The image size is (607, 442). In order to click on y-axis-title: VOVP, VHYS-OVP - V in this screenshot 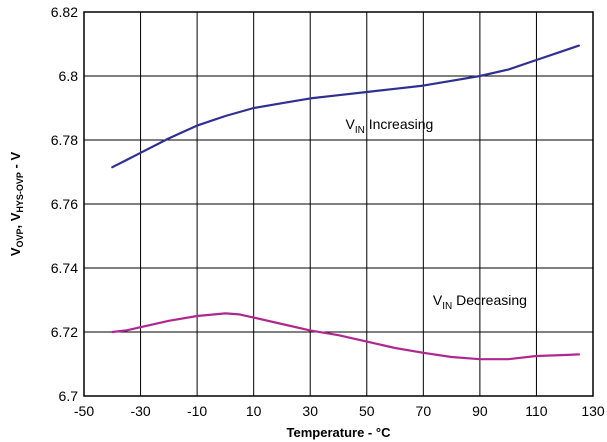, I will do `click(16, 204)`.